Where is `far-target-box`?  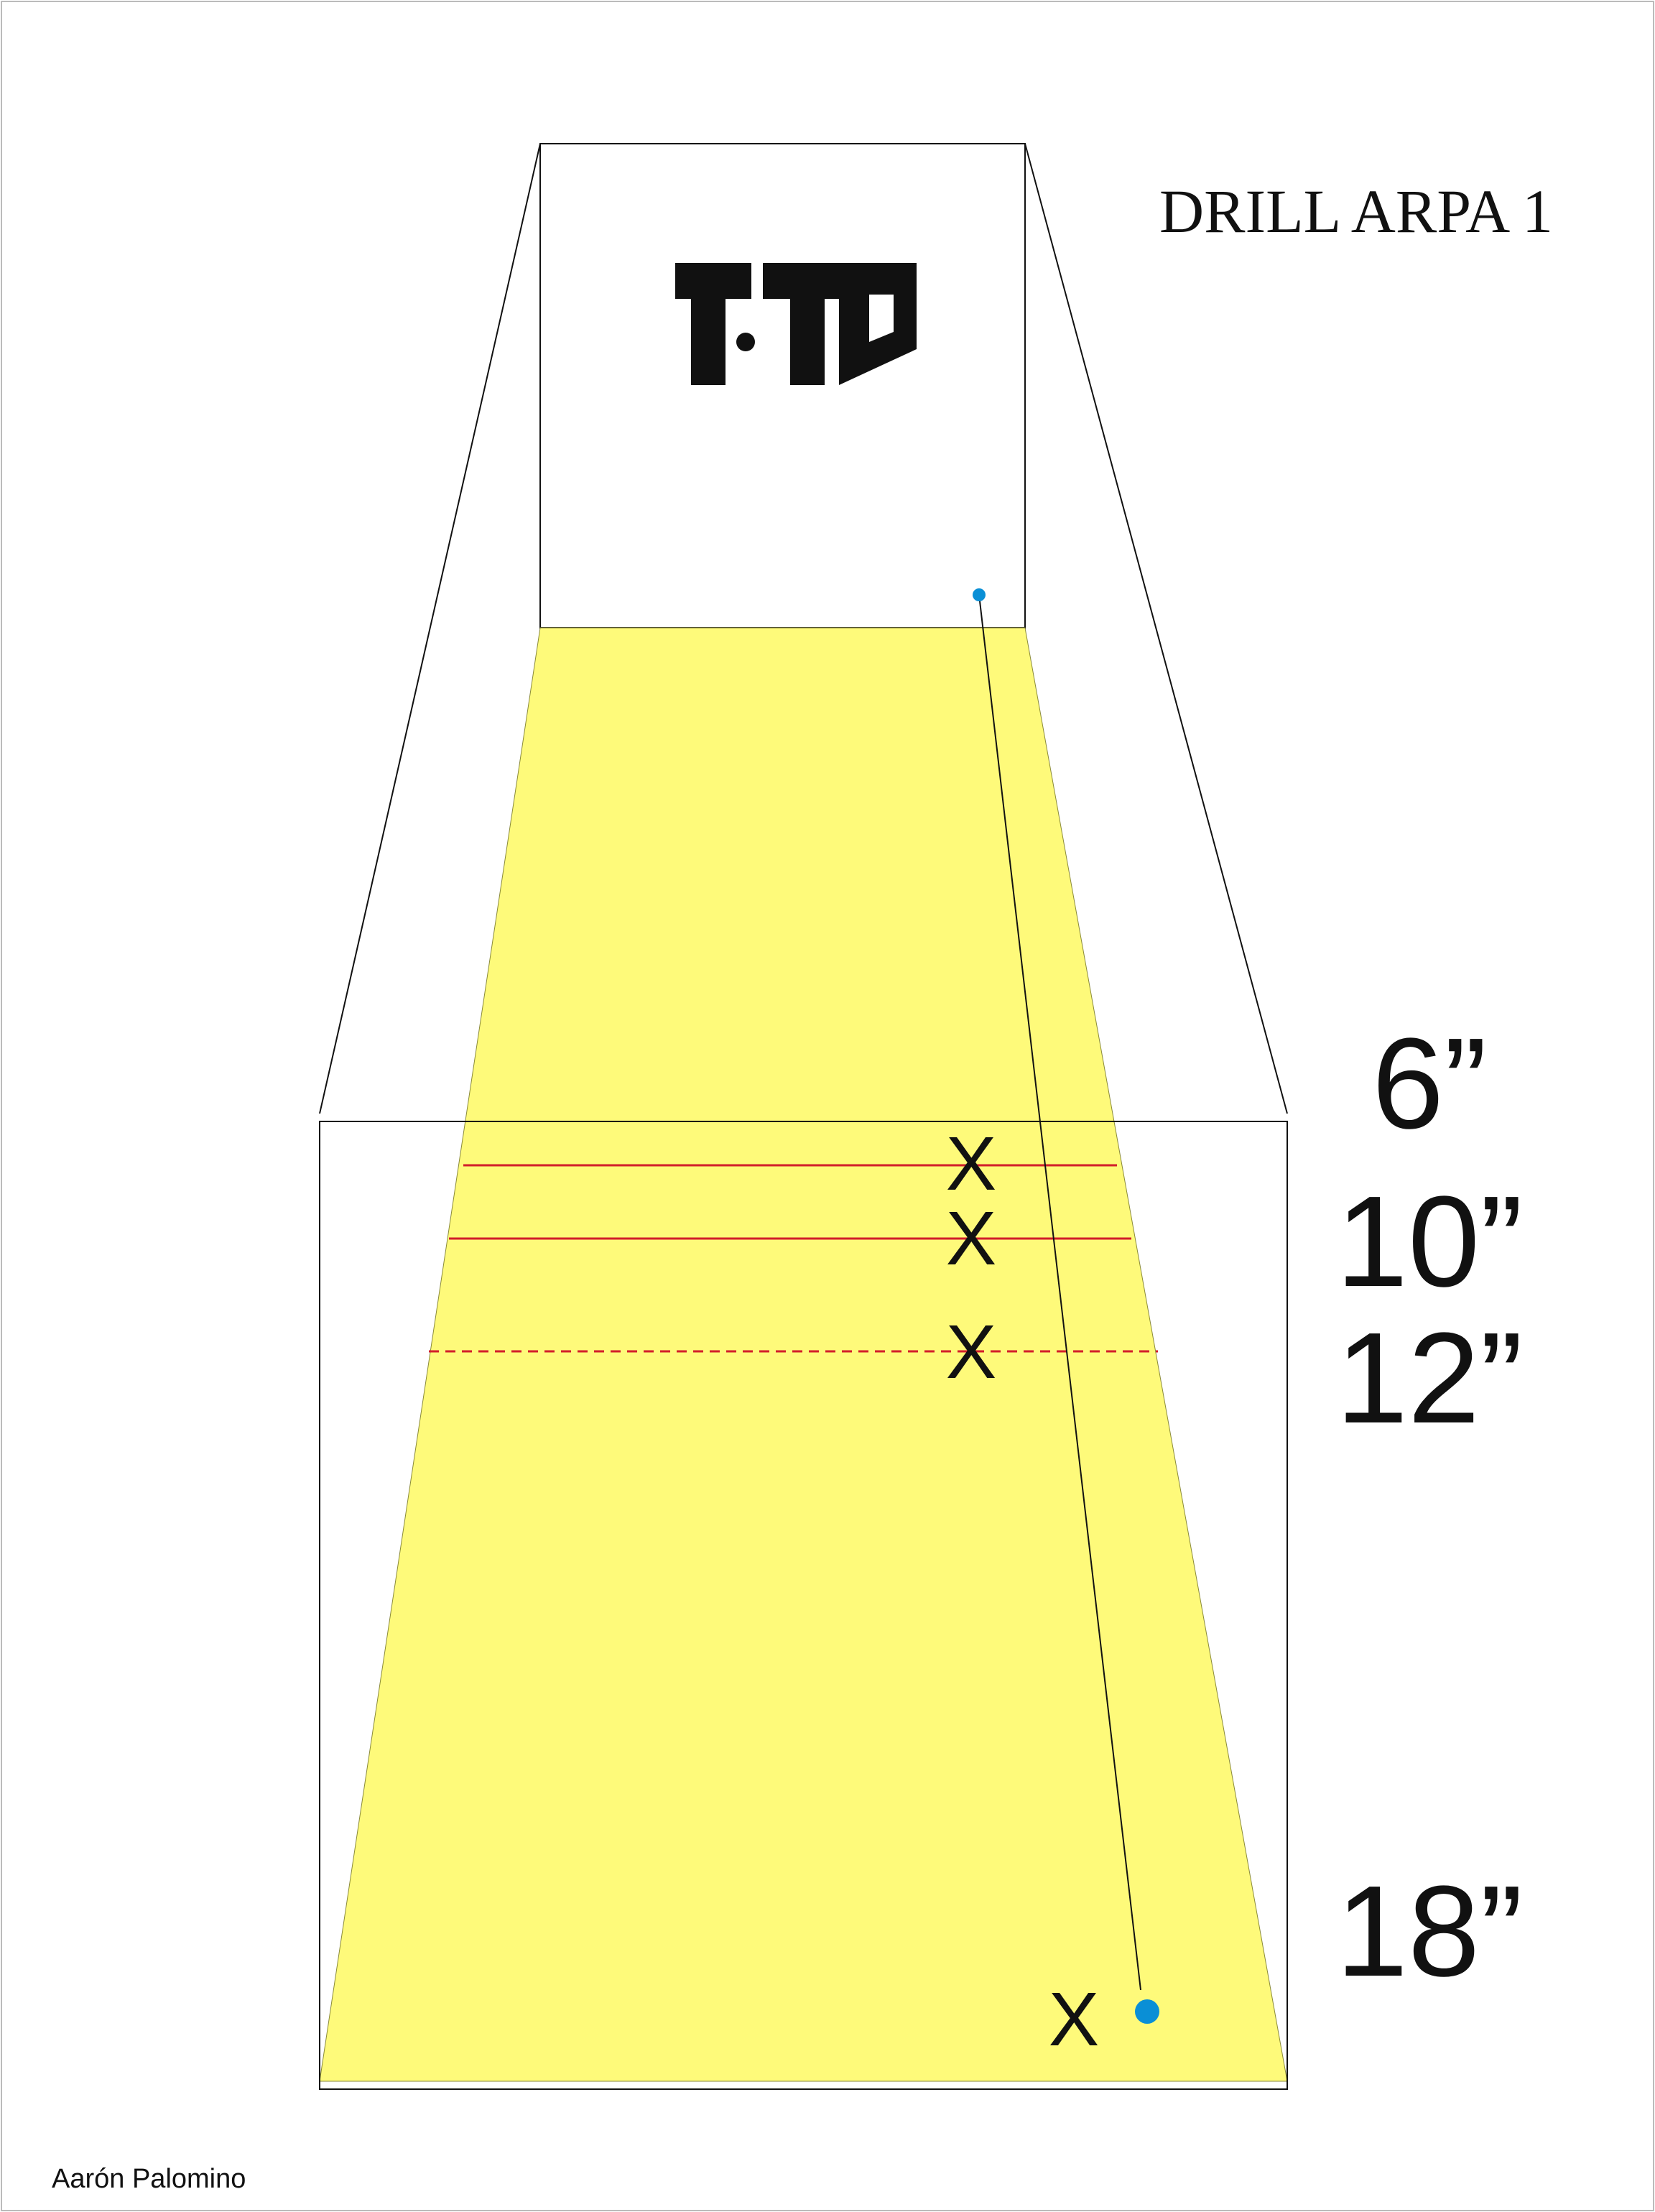
far-target-box is located at coordinates (782, 386).